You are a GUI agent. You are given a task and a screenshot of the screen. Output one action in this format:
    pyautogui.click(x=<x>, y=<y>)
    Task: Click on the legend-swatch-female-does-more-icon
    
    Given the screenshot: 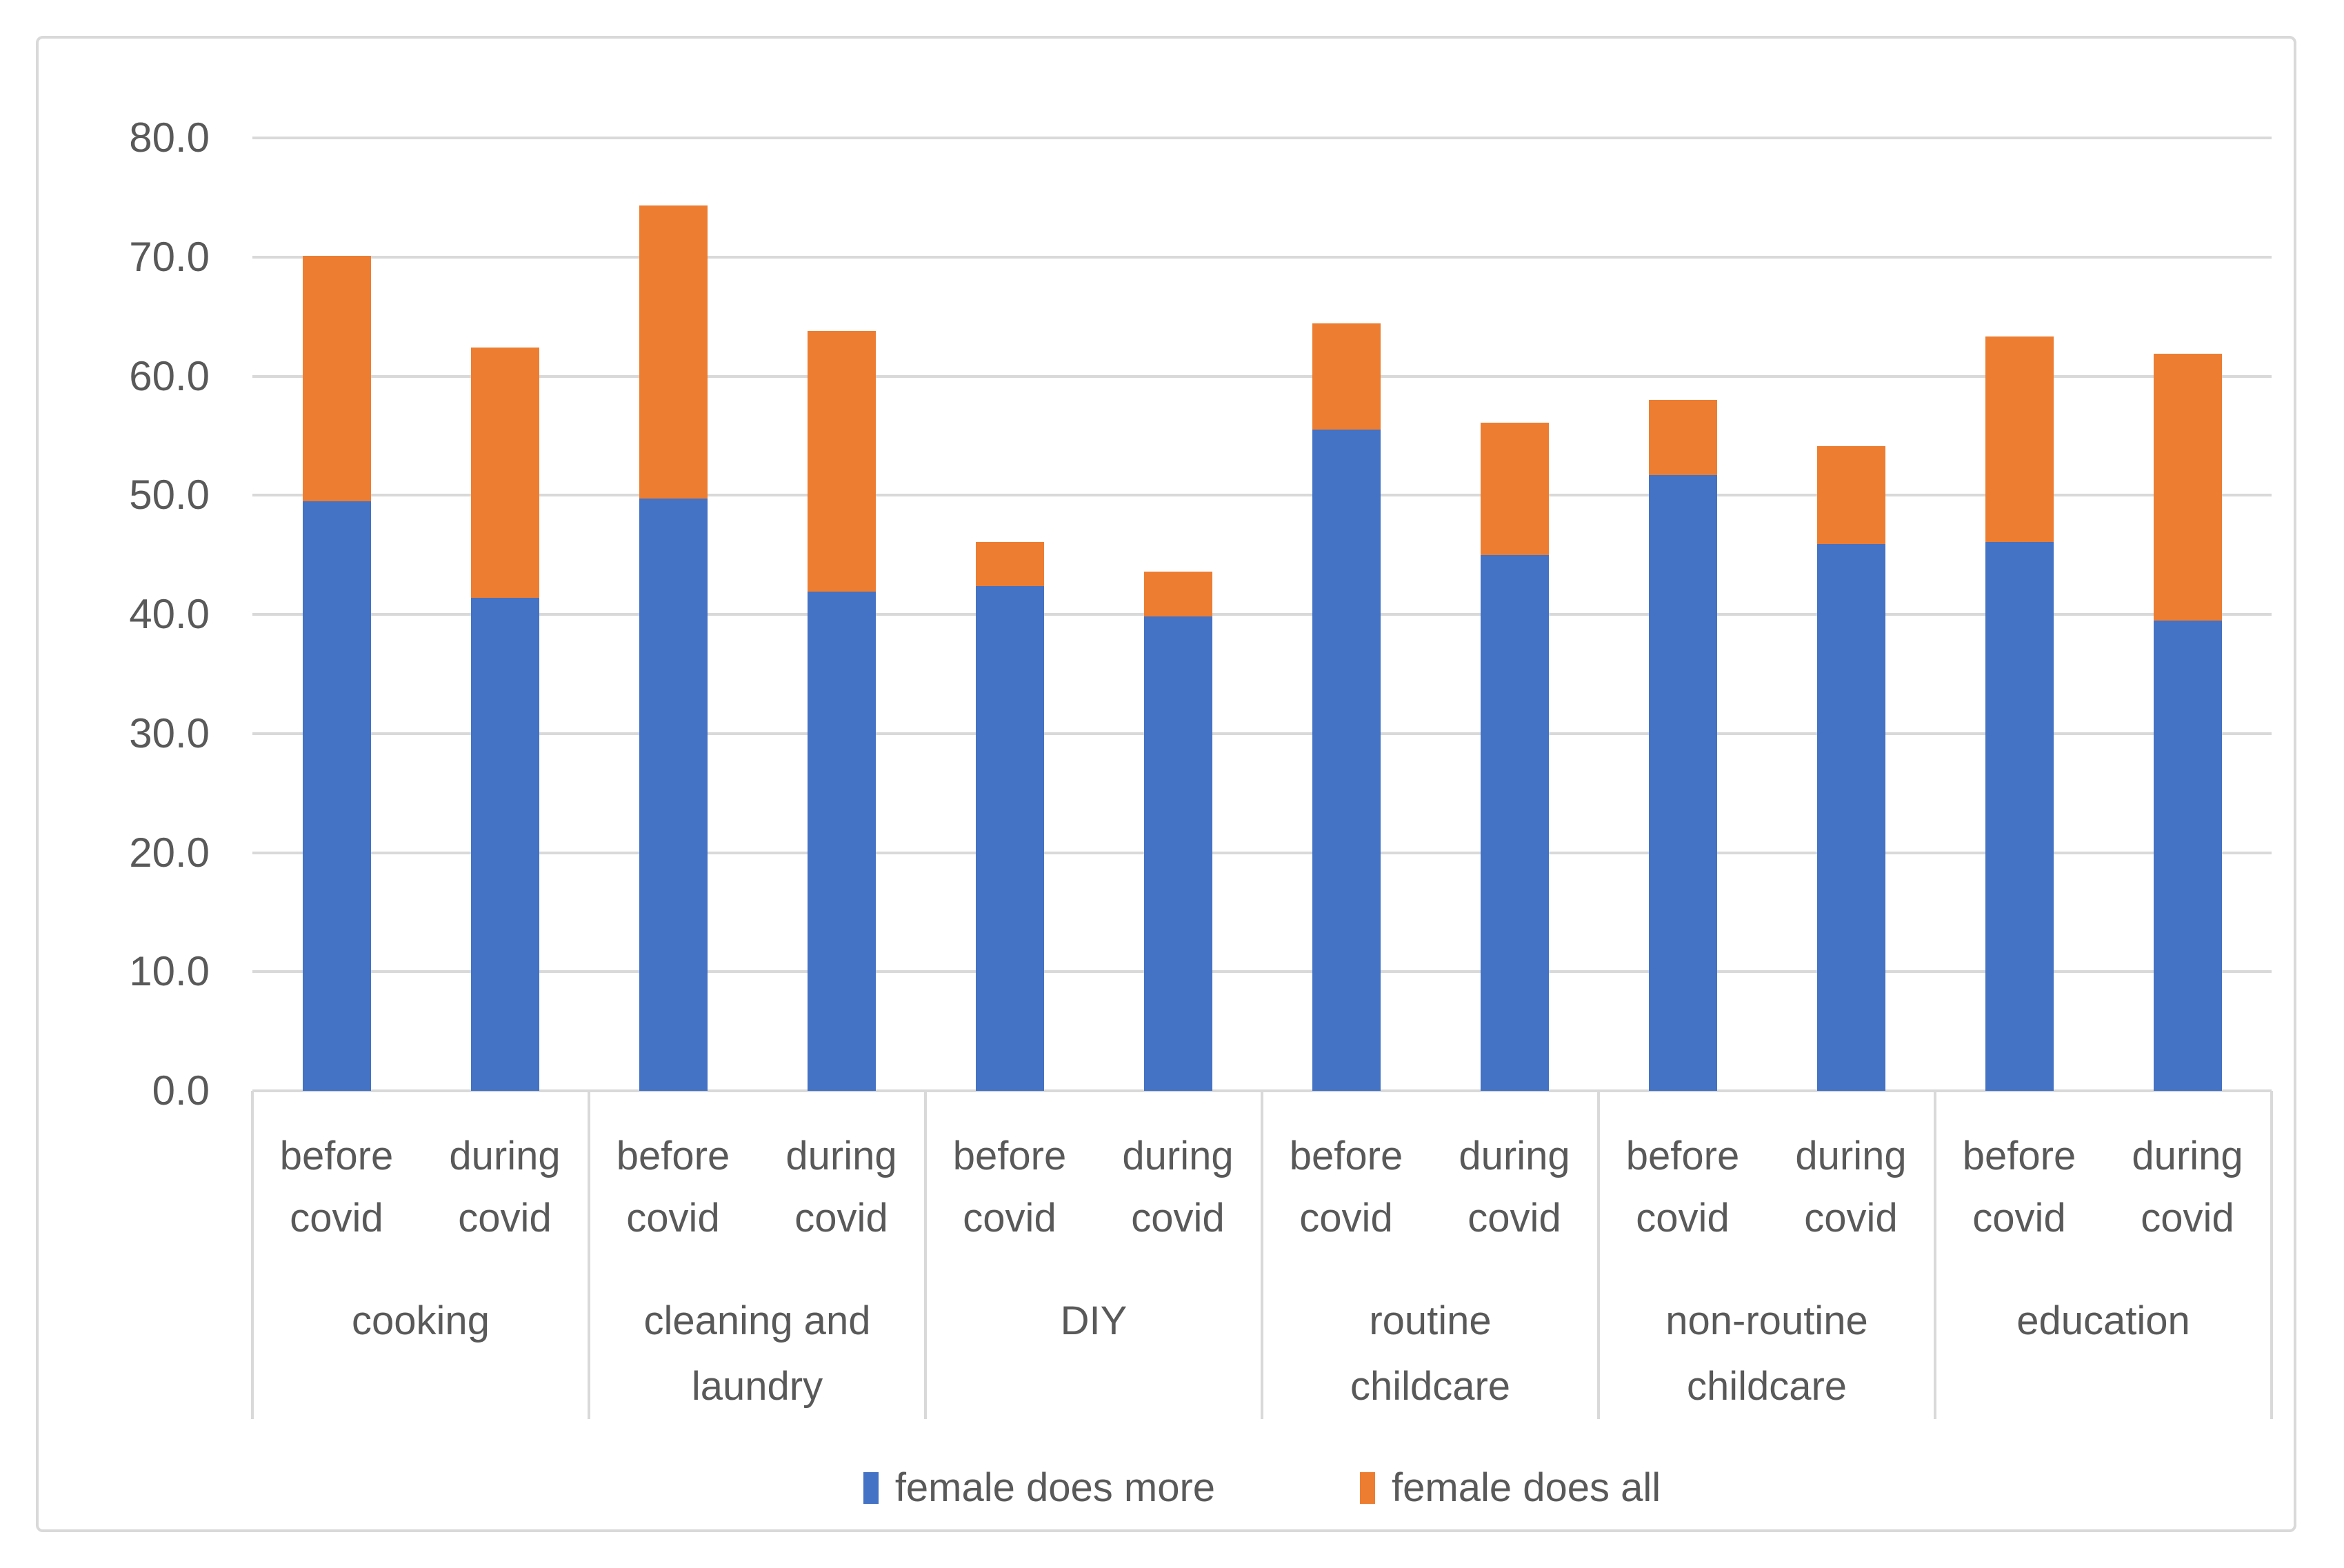 What is the action you would take?
    pyautogui.click(x=871, y=1488)
    